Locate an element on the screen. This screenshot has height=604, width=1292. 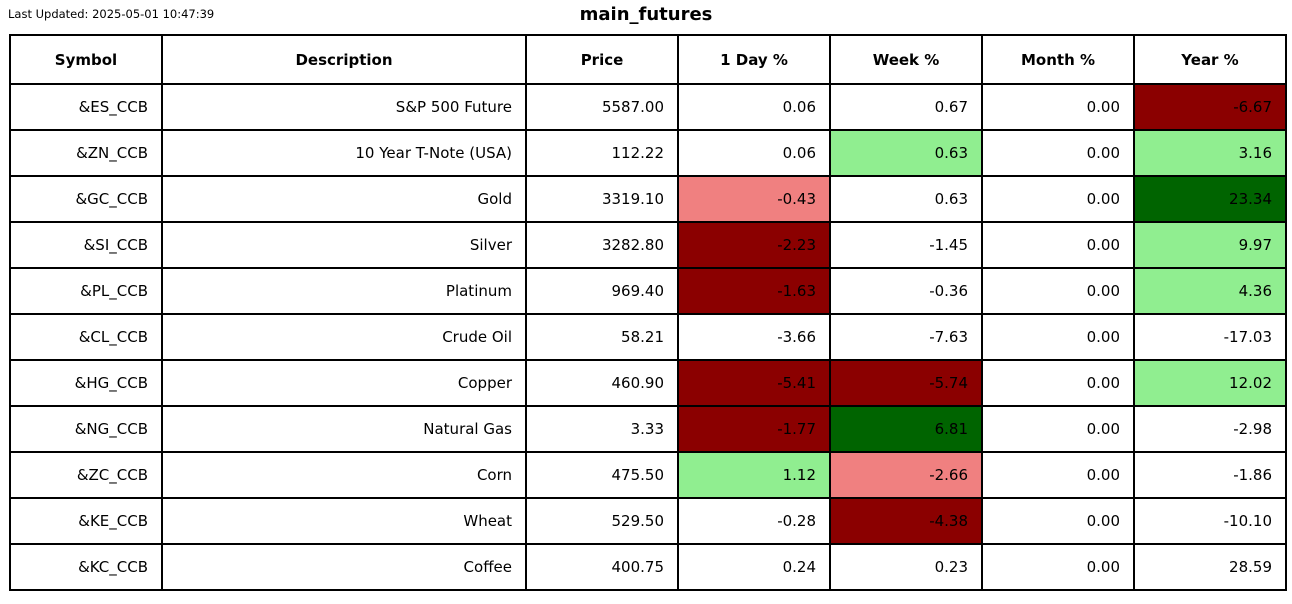
cell-symbol: &GC_CCB is located at coordinates (86, 199).